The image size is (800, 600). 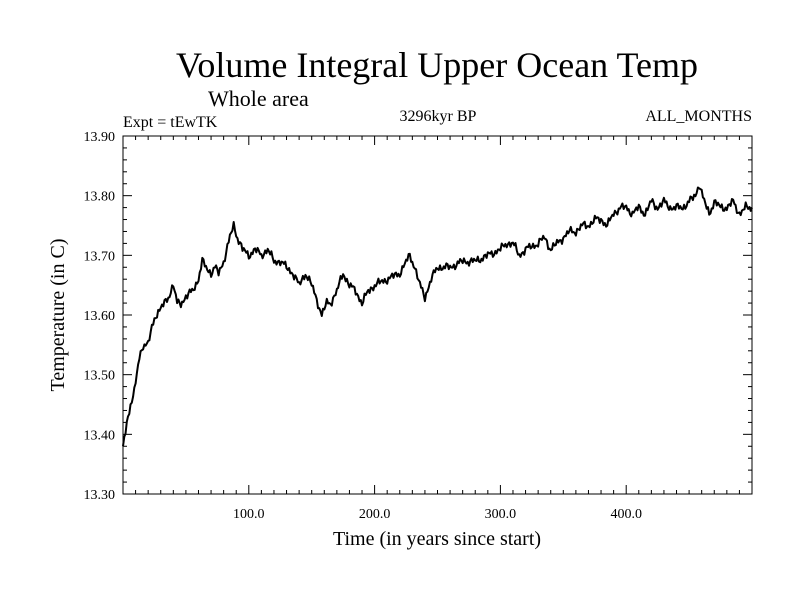 What do you see at coordinates (258, 98) in the screenshot?
I see `chart-subtitle: Whole area` at bounding box center [258, 98].